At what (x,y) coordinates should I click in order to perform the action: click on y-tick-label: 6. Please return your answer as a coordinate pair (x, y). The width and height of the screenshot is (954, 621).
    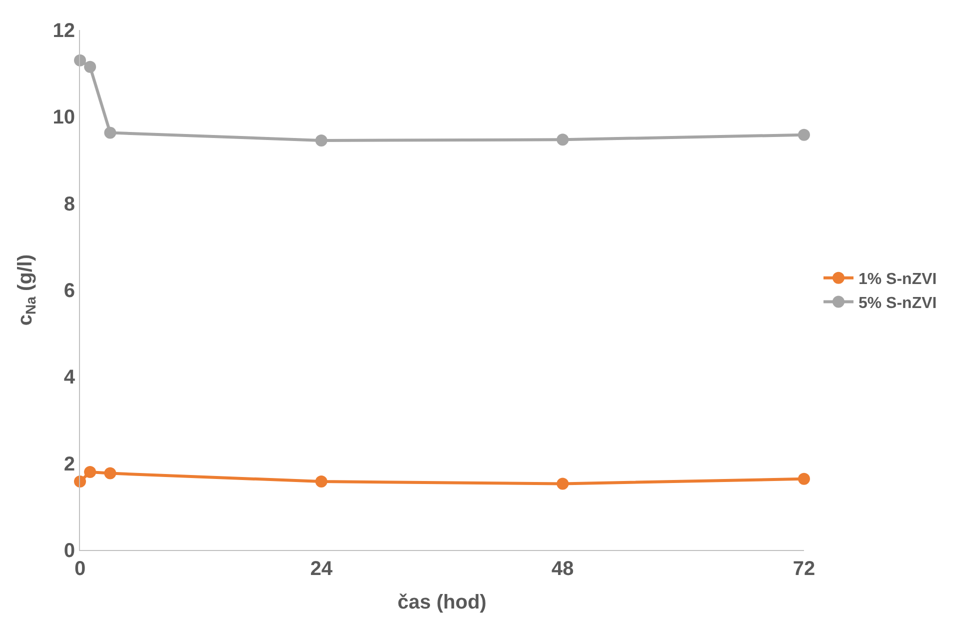
    Looking at the image, I should click on (69, 291).